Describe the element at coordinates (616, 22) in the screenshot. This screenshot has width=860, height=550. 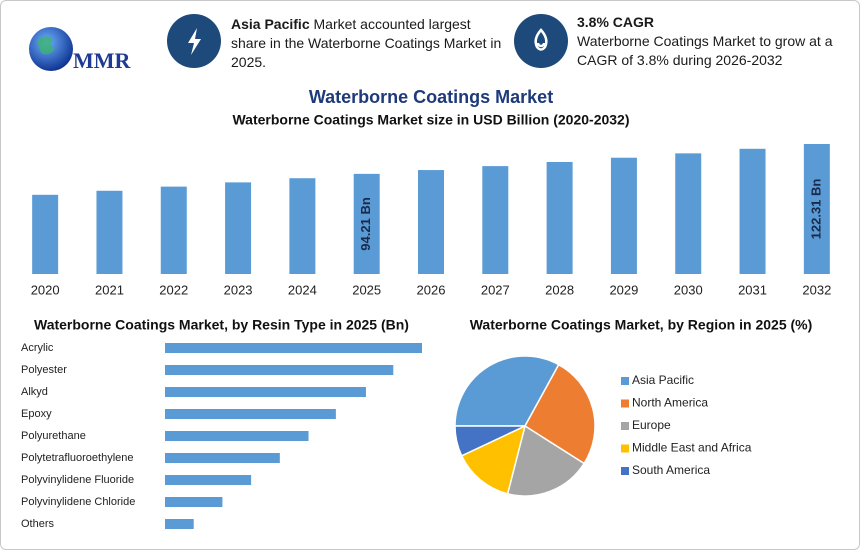
I see `header-bold: 3.8% CAGR` at that location.